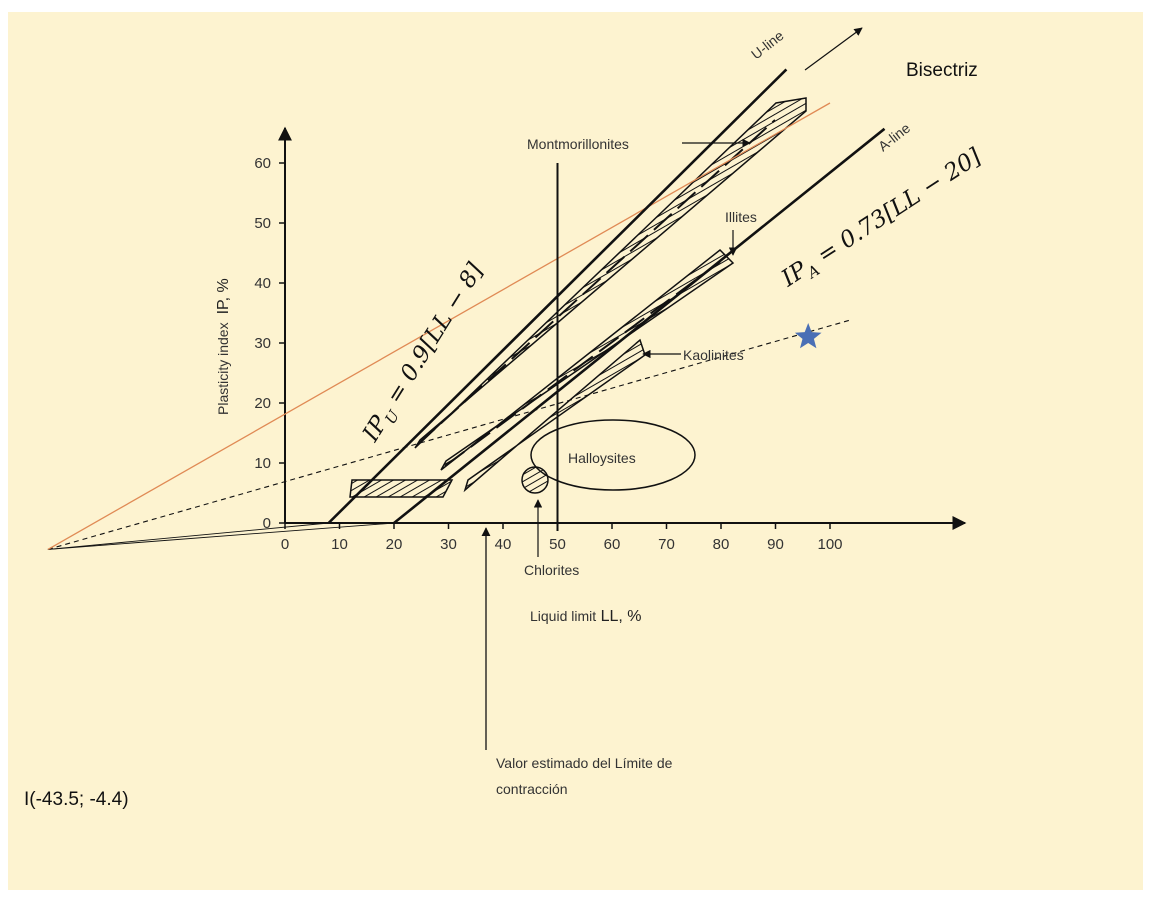 The height and width of the screenshot is (900, 1151). What do you see at coordinates (612, 544) in the screenshot?
I see `x-tick-label: 60` at bounding box center [612, 544].